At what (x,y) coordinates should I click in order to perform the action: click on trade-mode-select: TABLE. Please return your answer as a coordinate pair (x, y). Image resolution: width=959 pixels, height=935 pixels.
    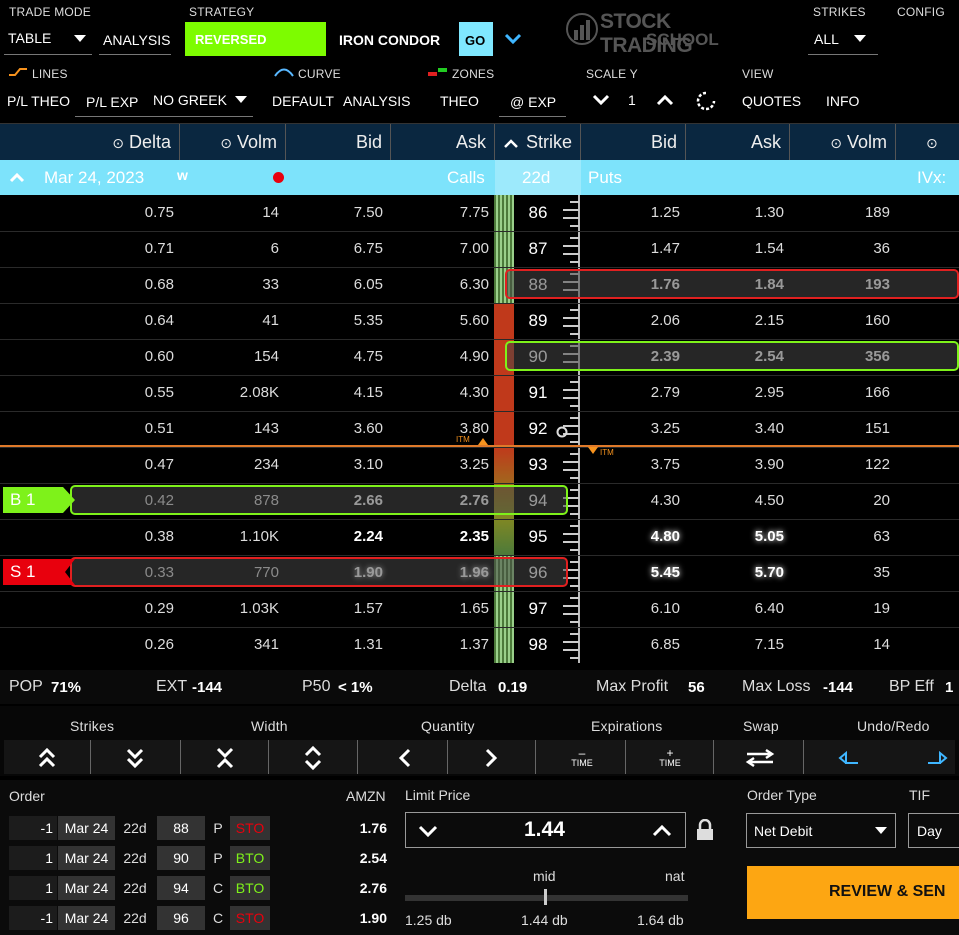
    Looking at the image, I should click on (48, 40).